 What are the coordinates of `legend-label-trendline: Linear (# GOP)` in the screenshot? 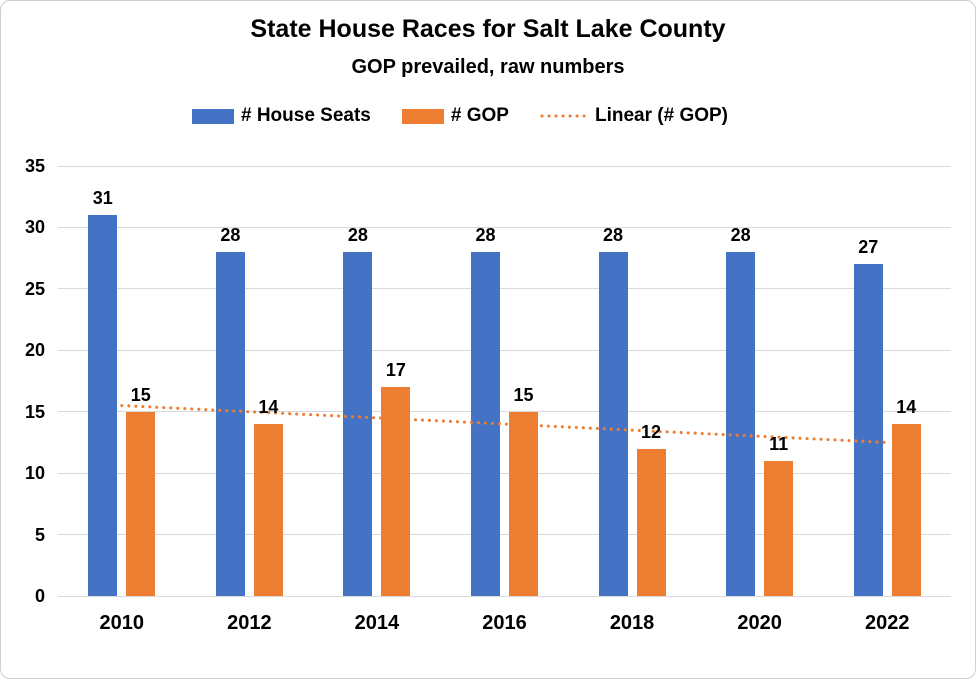 It's located at (661, 115).